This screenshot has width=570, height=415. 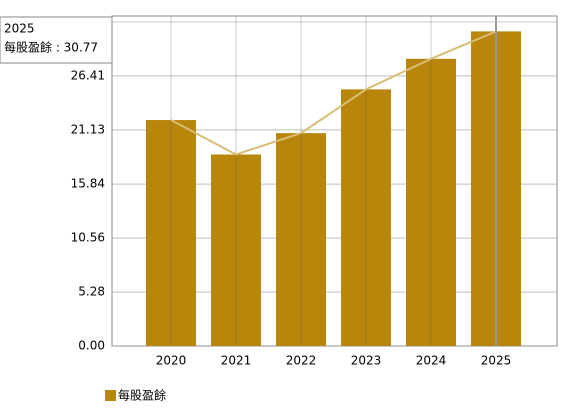 What do you see at coordinates (88, 129) in the screenshot?
I see `y-tick-label: 21.13` at bounding box center [88, 129].